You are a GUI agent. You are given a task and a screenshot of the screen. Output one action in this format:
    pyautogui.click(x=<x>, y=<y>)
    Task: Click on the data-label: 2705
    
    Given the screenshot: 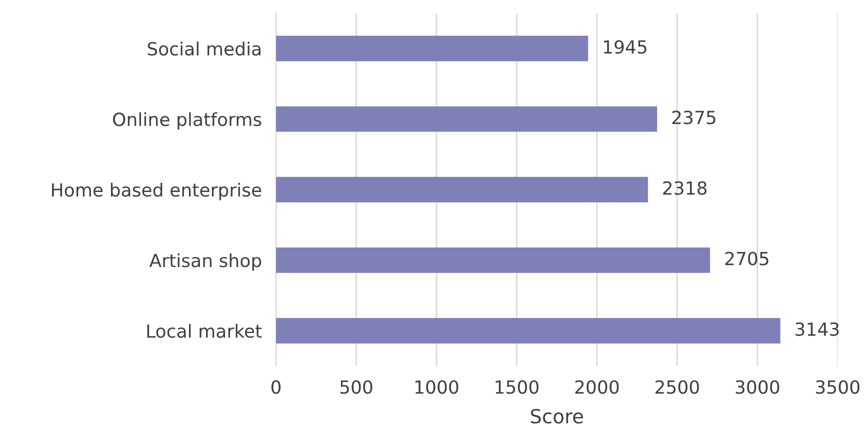 What is the action you would take?
    pyautogui.click(x=746, y=259)
    